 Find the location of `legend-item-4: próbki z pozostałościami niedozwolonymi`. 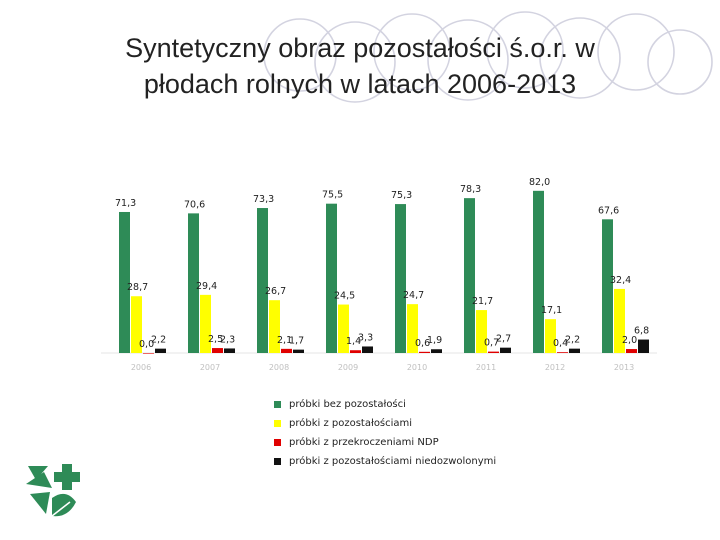

legend-item-4: próbki z pozostałościami niedozwolonymi is located at coordinates (385, 461).